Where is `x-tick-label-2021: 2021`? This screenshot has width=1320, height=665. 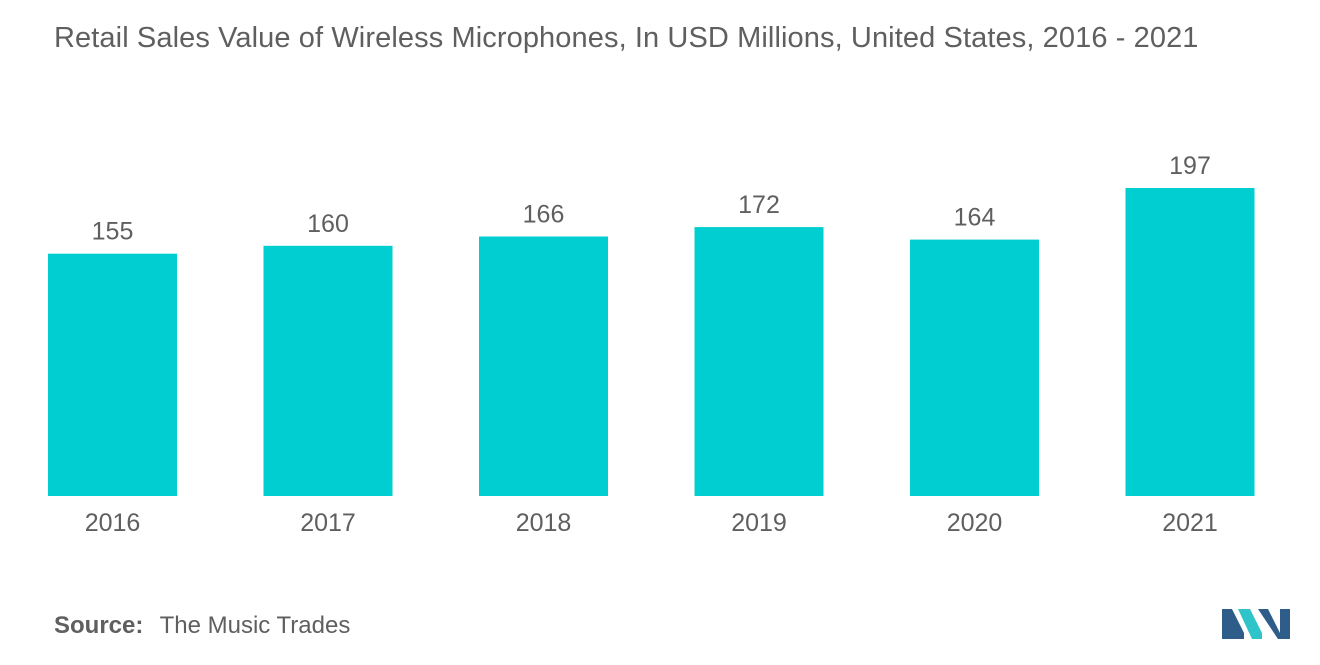 x-tick-label-2021: 2021 is located at coordinates (1190, 523).